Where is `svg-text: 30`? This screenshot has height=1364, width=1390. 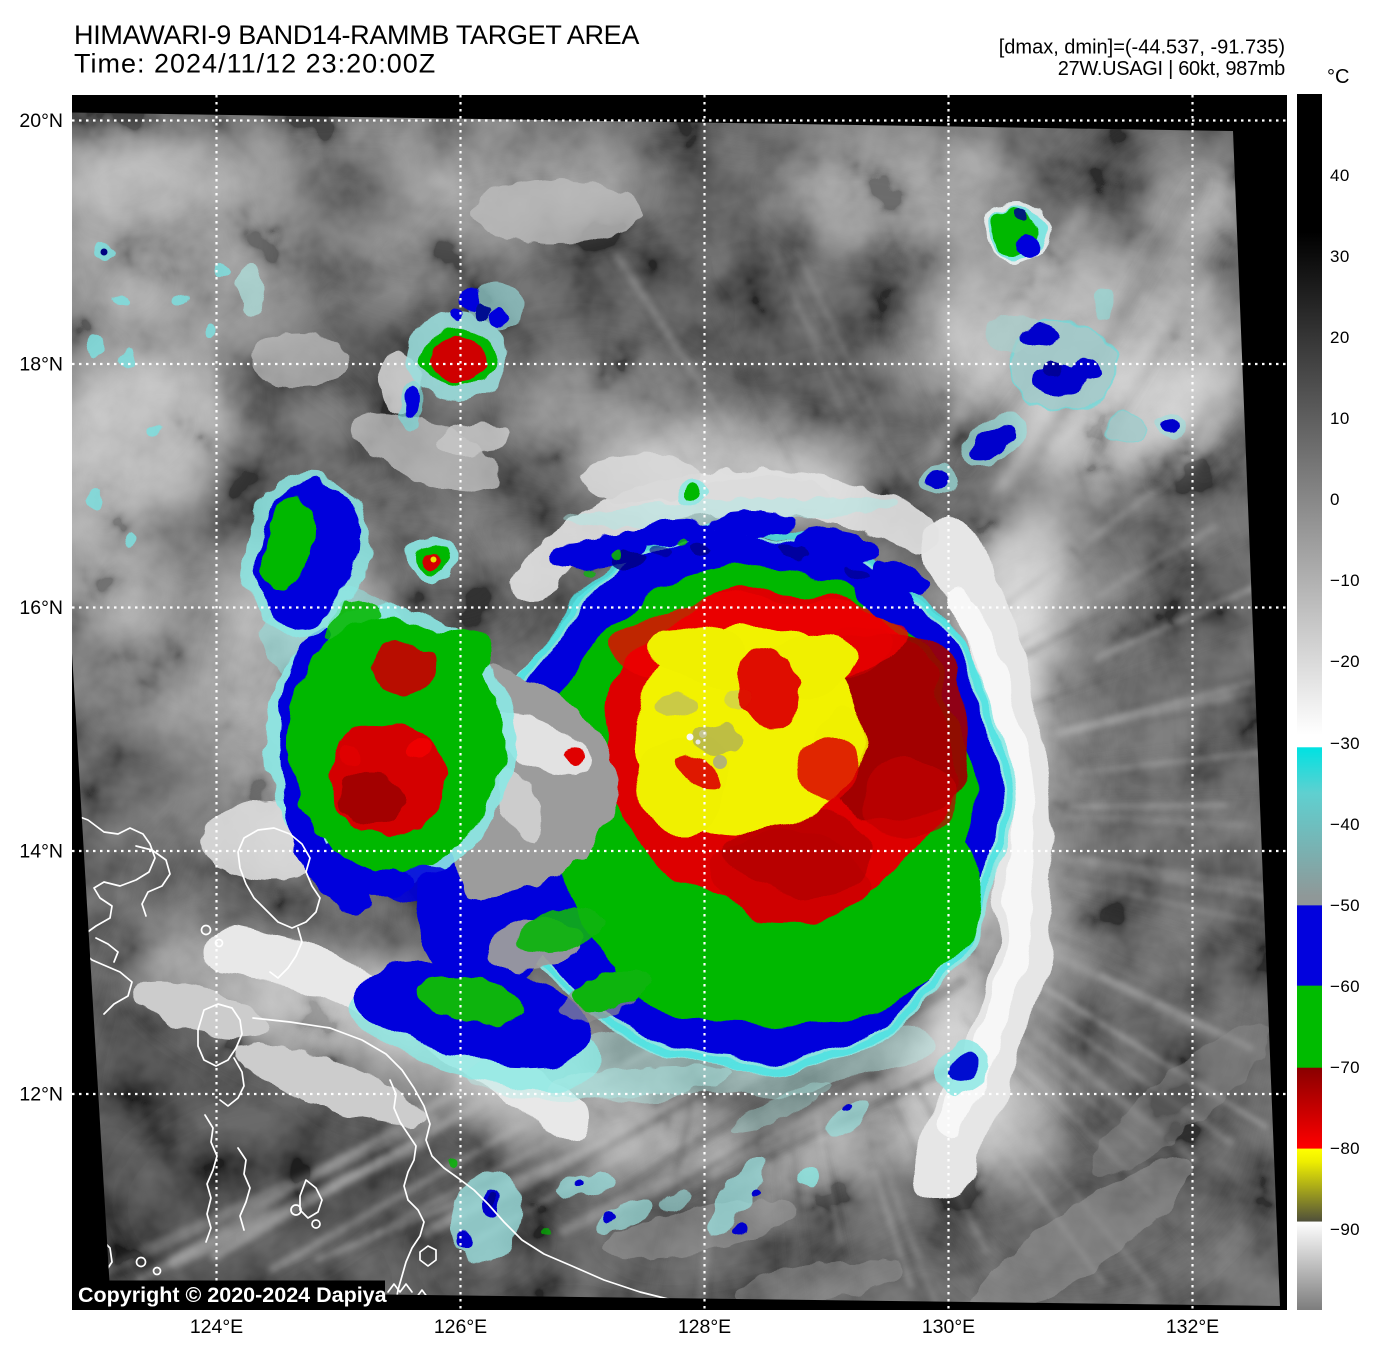 svg-text: 30 is located at coordinates (1340, 256).